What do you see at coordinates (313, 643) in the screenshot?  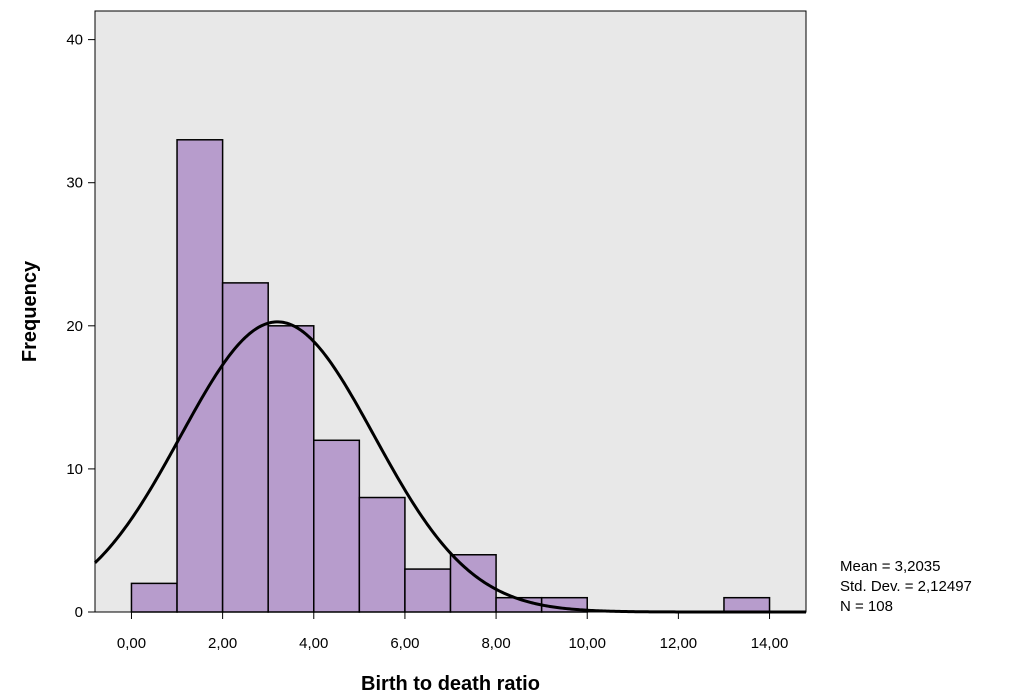 I see `x-tick-label: 4,00` at bounding box center [313, 643].